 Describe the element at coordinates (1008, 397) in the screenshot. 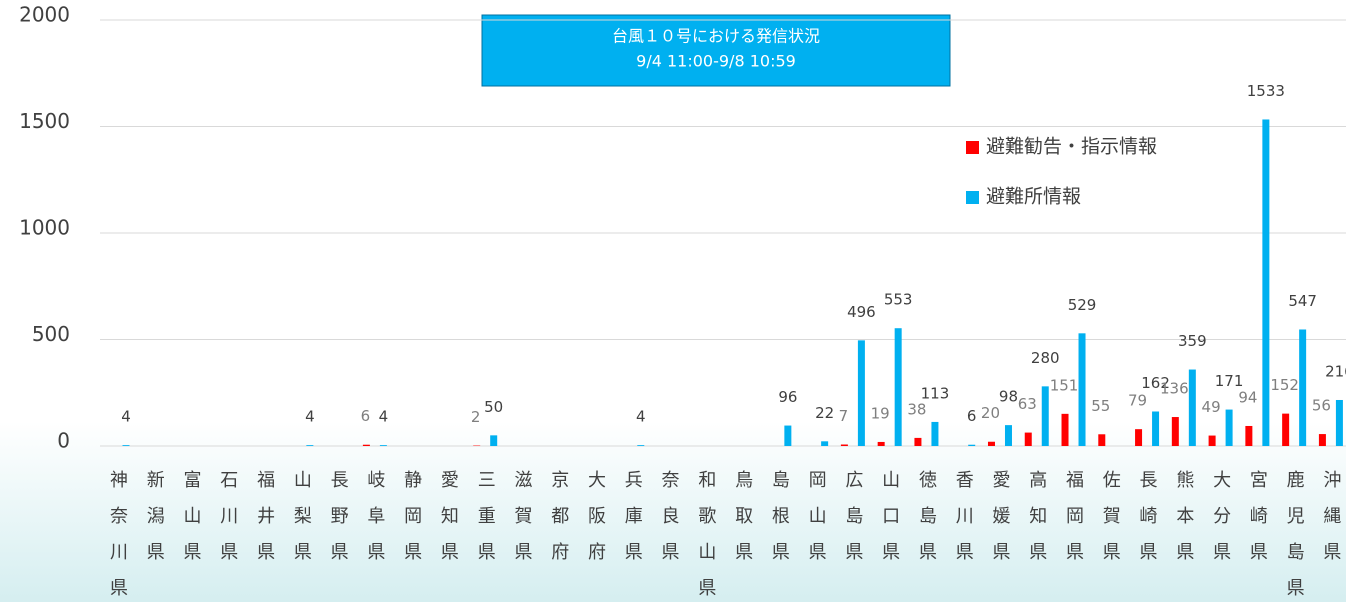

I see `value-label: 98` at that location.